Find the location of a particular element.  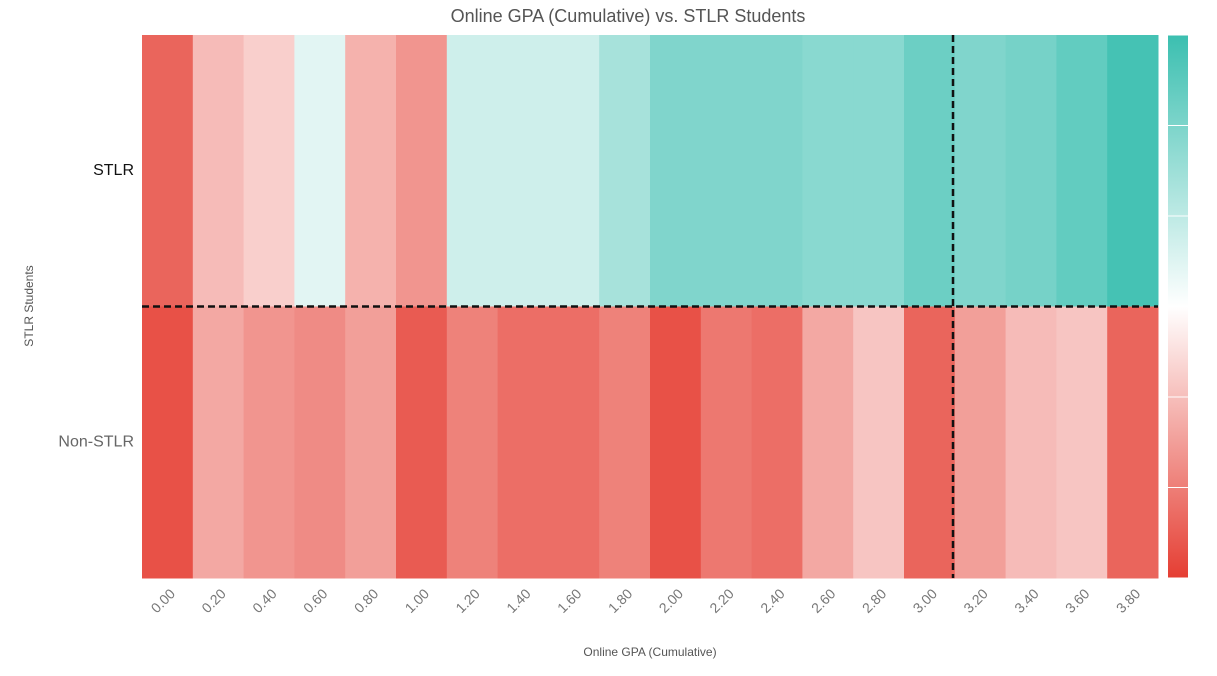

x-tick-label: 1.40 is located at coordinates (518, 600).